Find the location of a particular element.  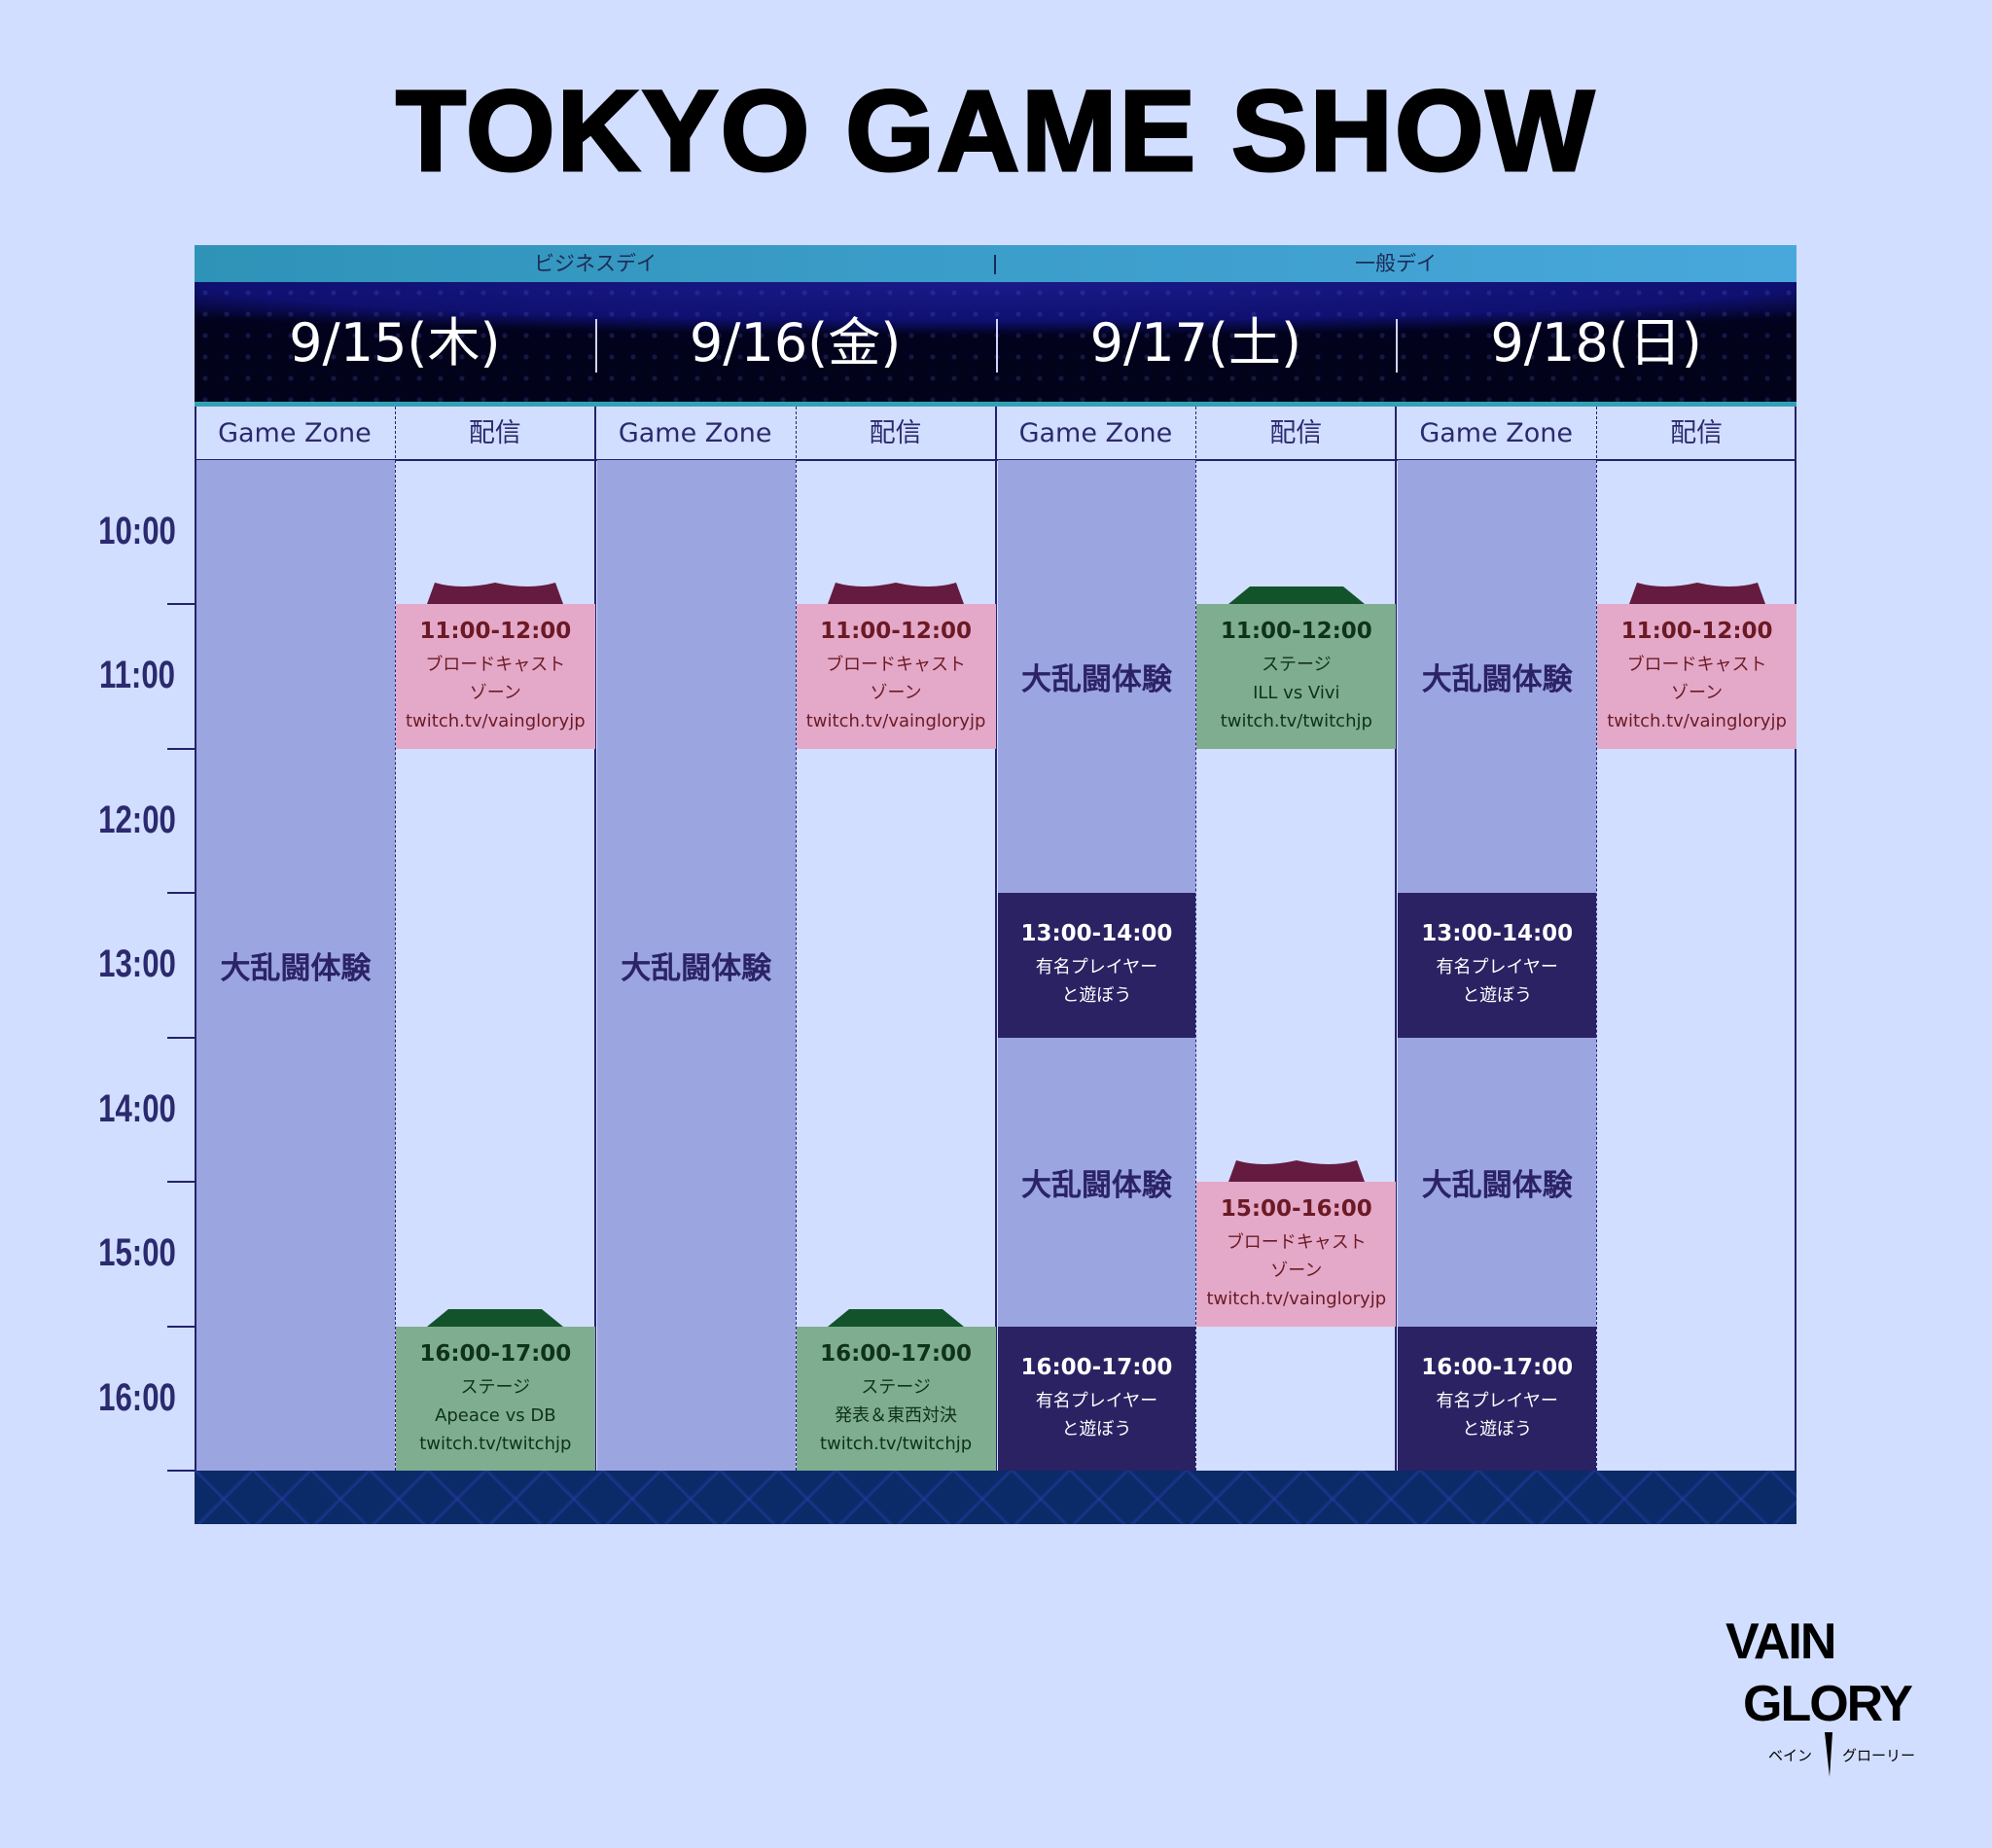

time-label: 11:00 is located at coordinates (137, 676).